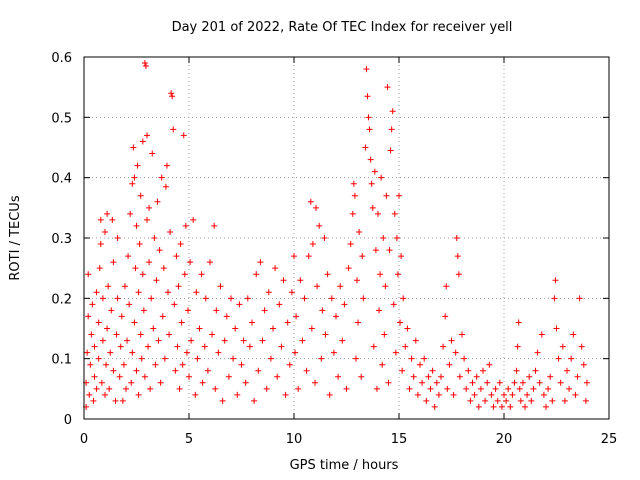 This screenshot has width=640, height=480. Describe the element at coordinates (68, 420) in the screenshot. I see `y-tick-label: 0` at that location.